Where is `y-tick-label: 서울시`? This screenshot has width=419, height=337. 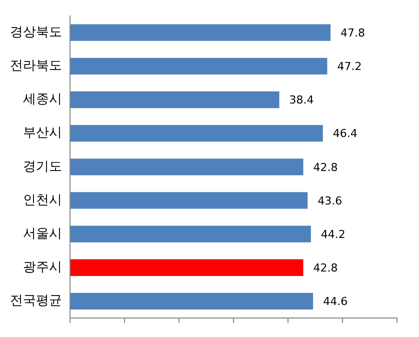 y-tick-label: 서울시 is located at coordinates (42, 234).